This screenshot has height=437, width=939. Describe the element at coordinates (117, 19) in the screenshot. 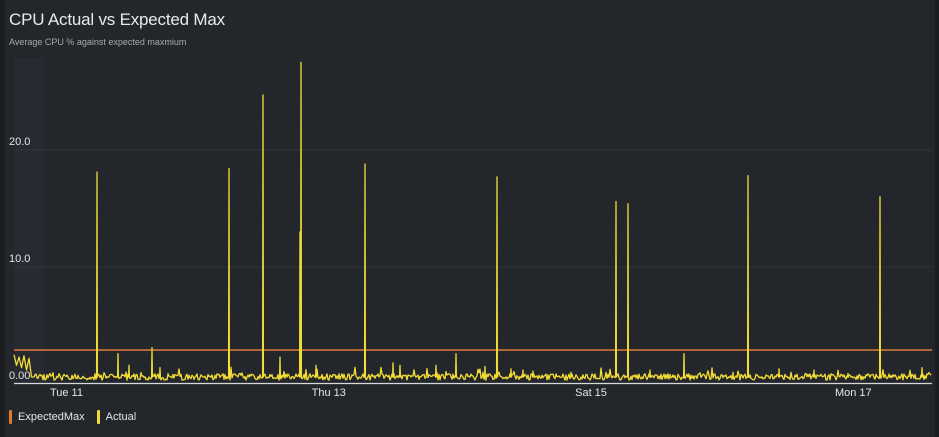

I see `chart-title: CPU Actual vs Expected Max` at that location.